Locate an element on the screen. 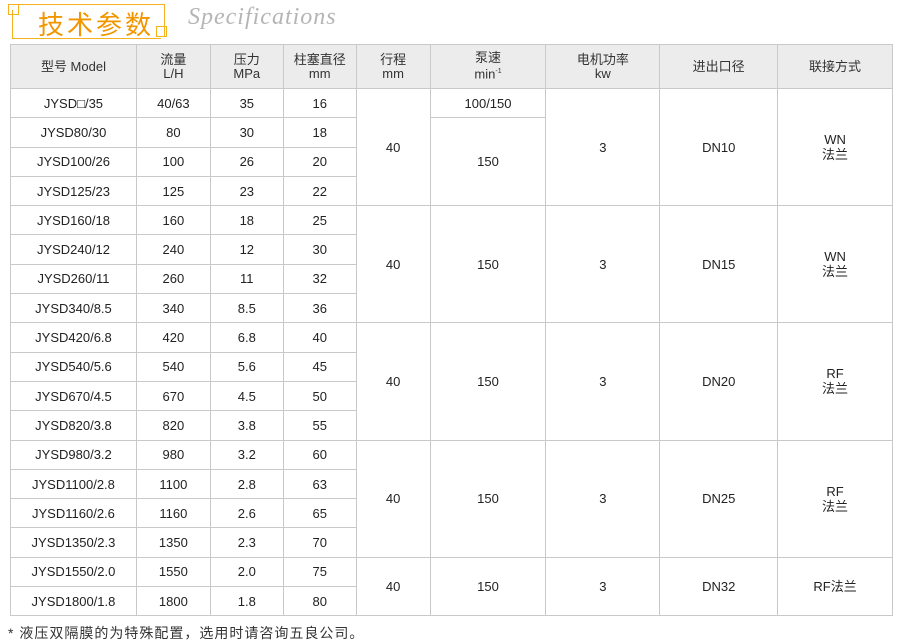 This screenshot has height=643, width=900. connection-cell: RF法兰 is located at coordinates (835, 586).